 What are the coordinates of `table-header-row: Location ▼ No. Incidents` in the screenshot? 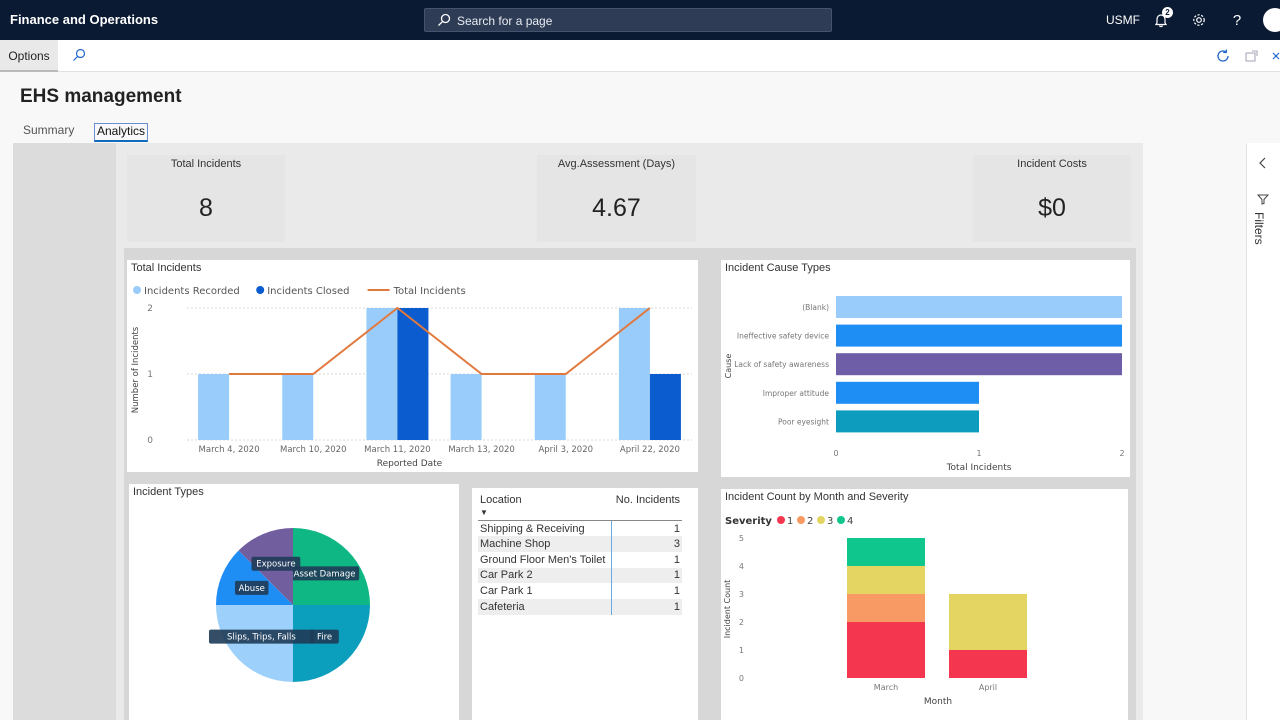 It's located at (580, 507).